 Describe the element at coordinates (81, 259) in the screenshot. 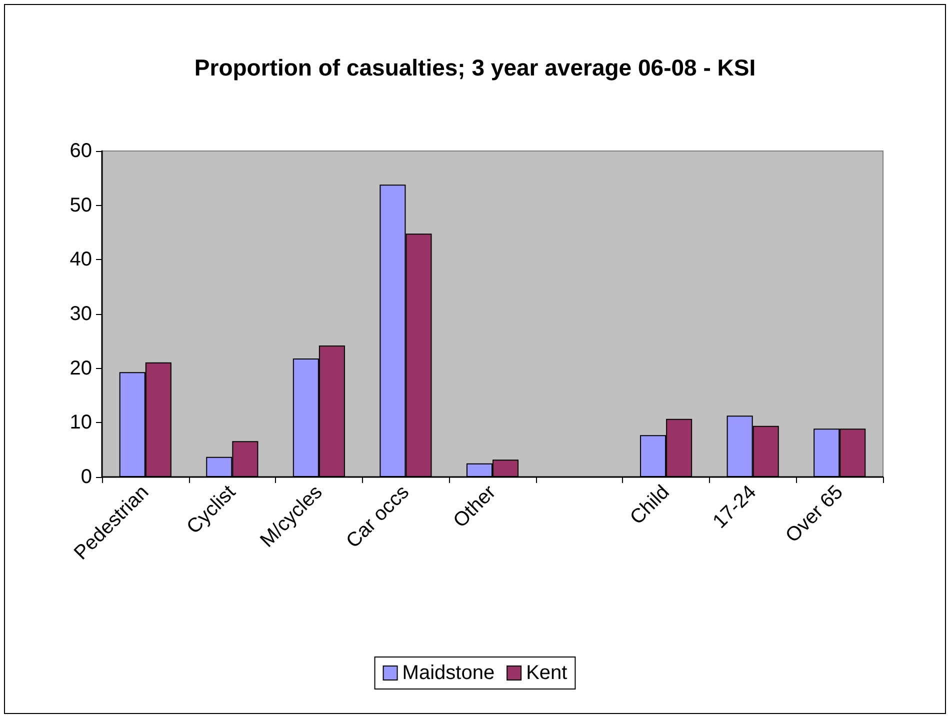

I see `y-tick-label: 40` at that location.